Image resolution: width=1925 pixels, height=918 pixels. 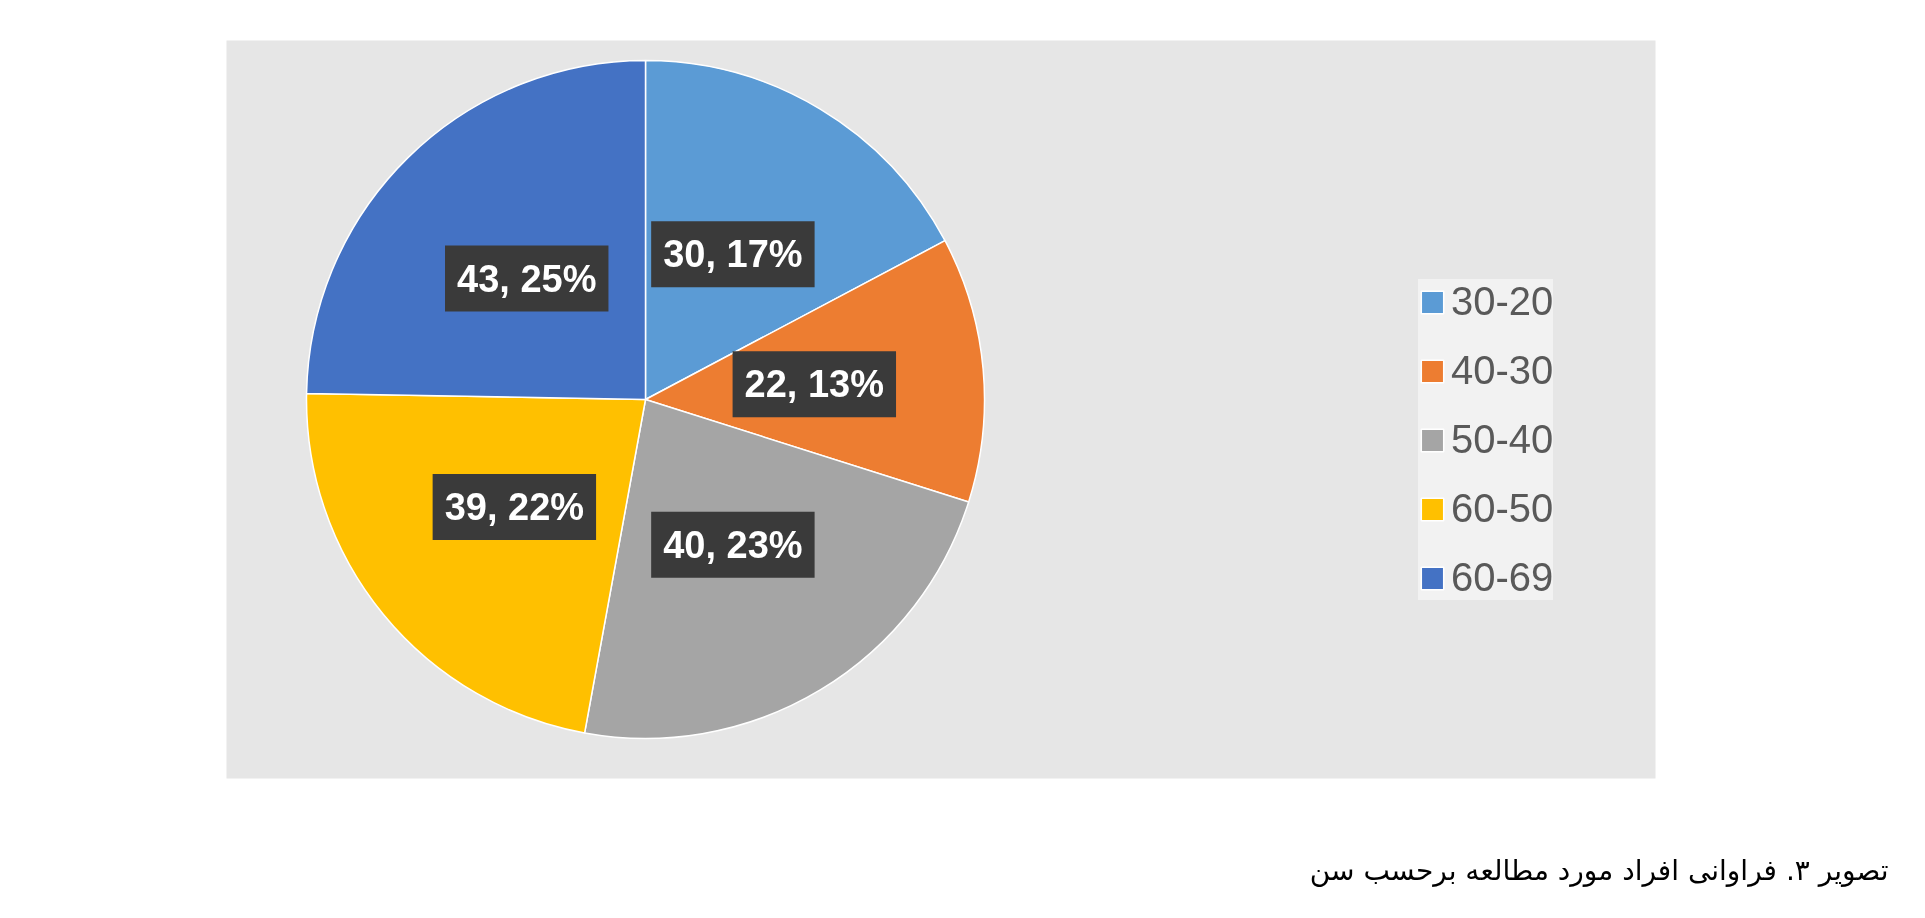 I want to click on legend-label: 50-40, so click(x=1502, y=439).